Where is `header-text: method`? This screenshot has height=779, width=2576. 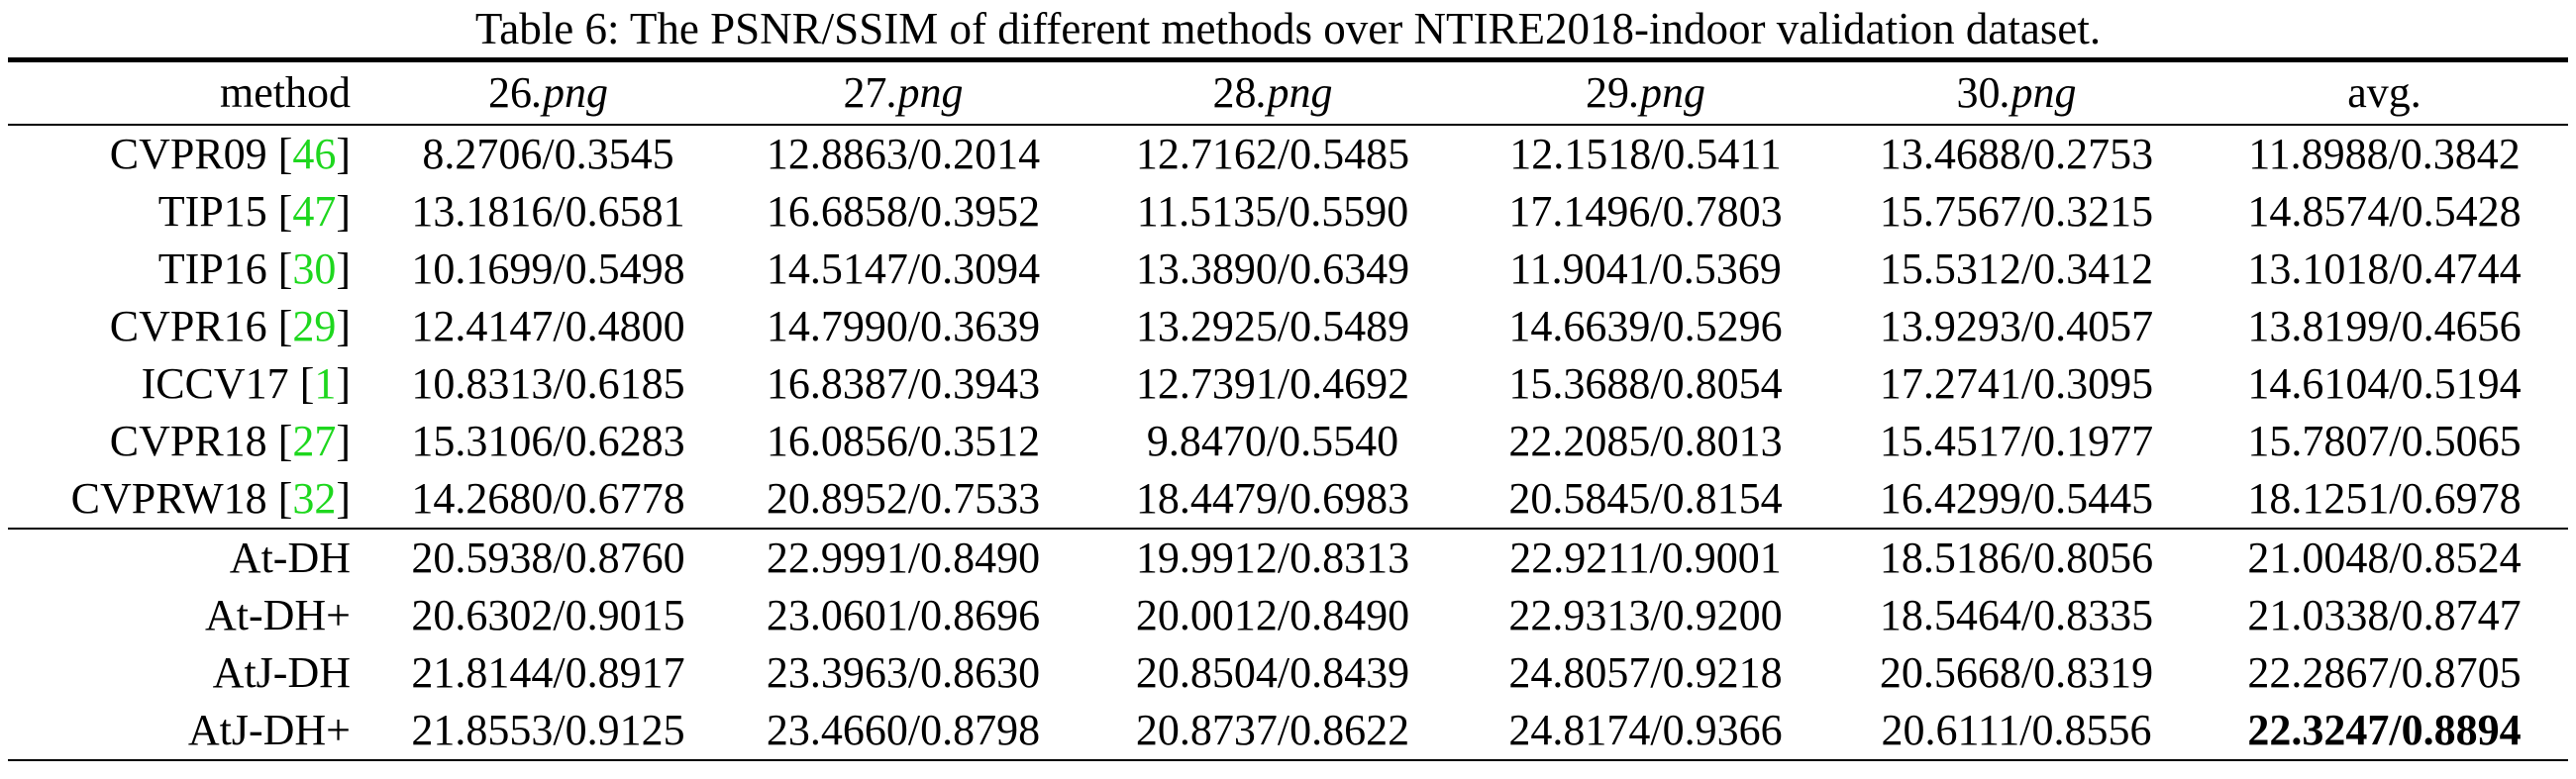 header-text: method is located at coordinates (285, 92).